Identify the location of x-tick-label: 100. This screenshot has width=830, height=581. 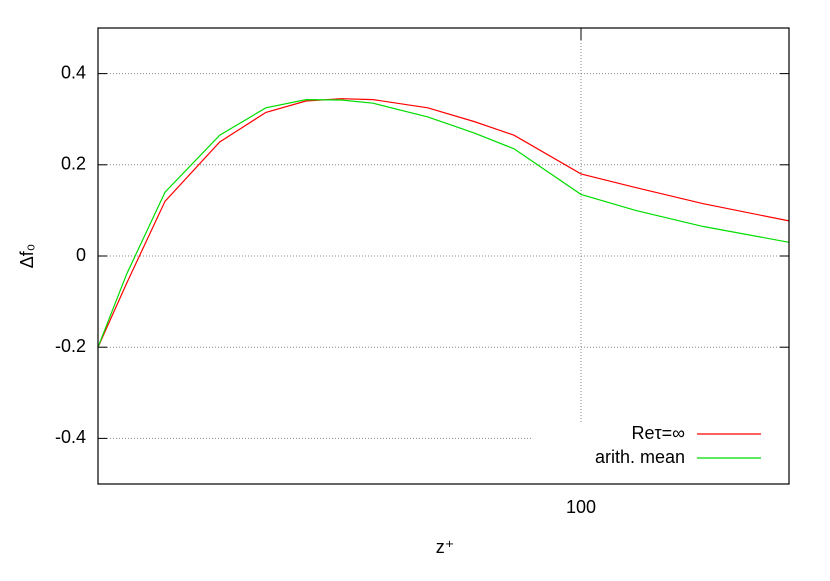
(581, 507).